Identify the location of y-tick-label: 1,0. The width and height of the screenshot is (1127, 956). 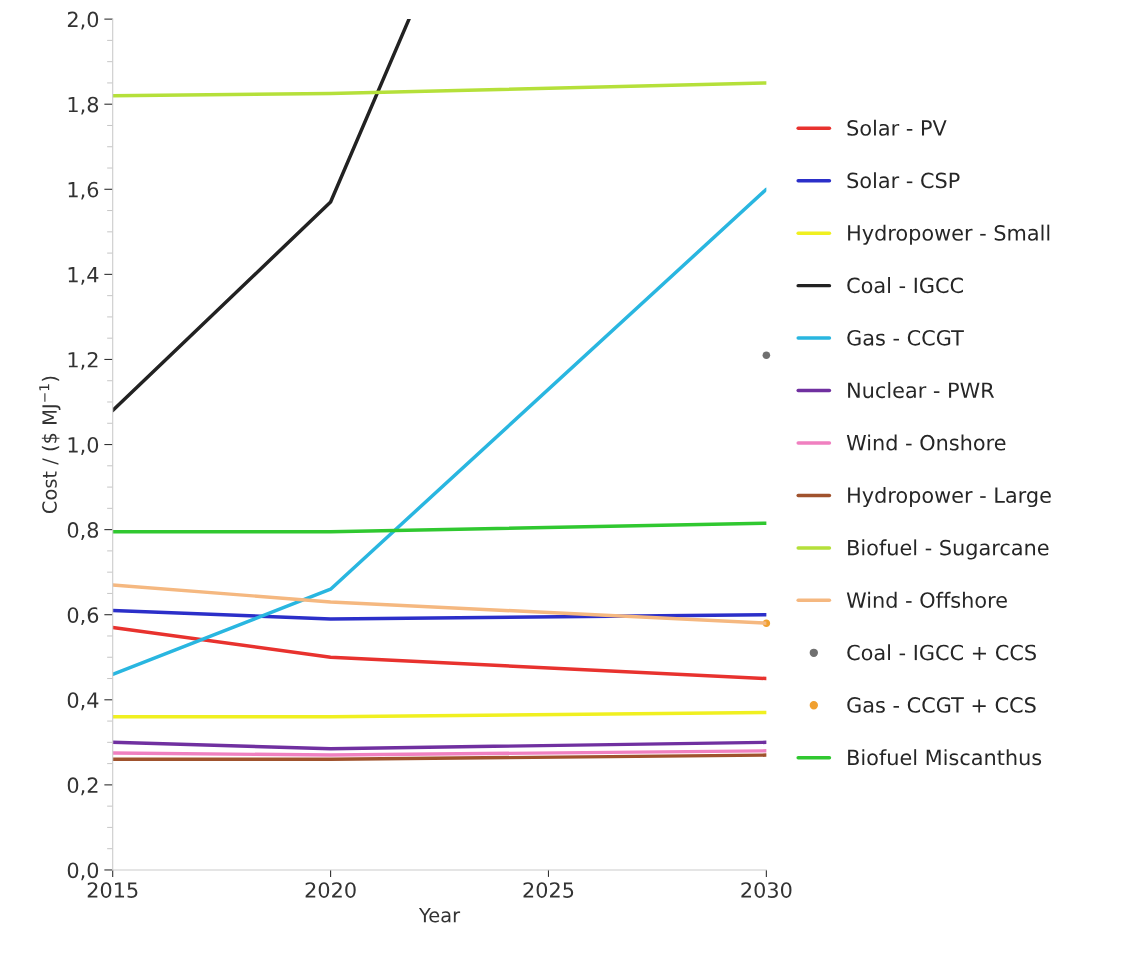
(83, 445).